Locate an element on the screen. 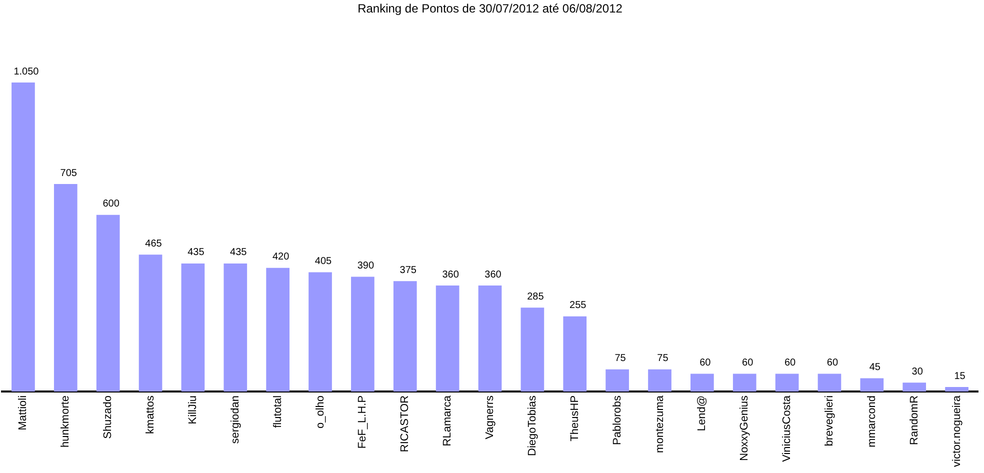 This screenshot has height=473, width=984. x-tick-label: breveglieri is located at coordinates (830, 420).